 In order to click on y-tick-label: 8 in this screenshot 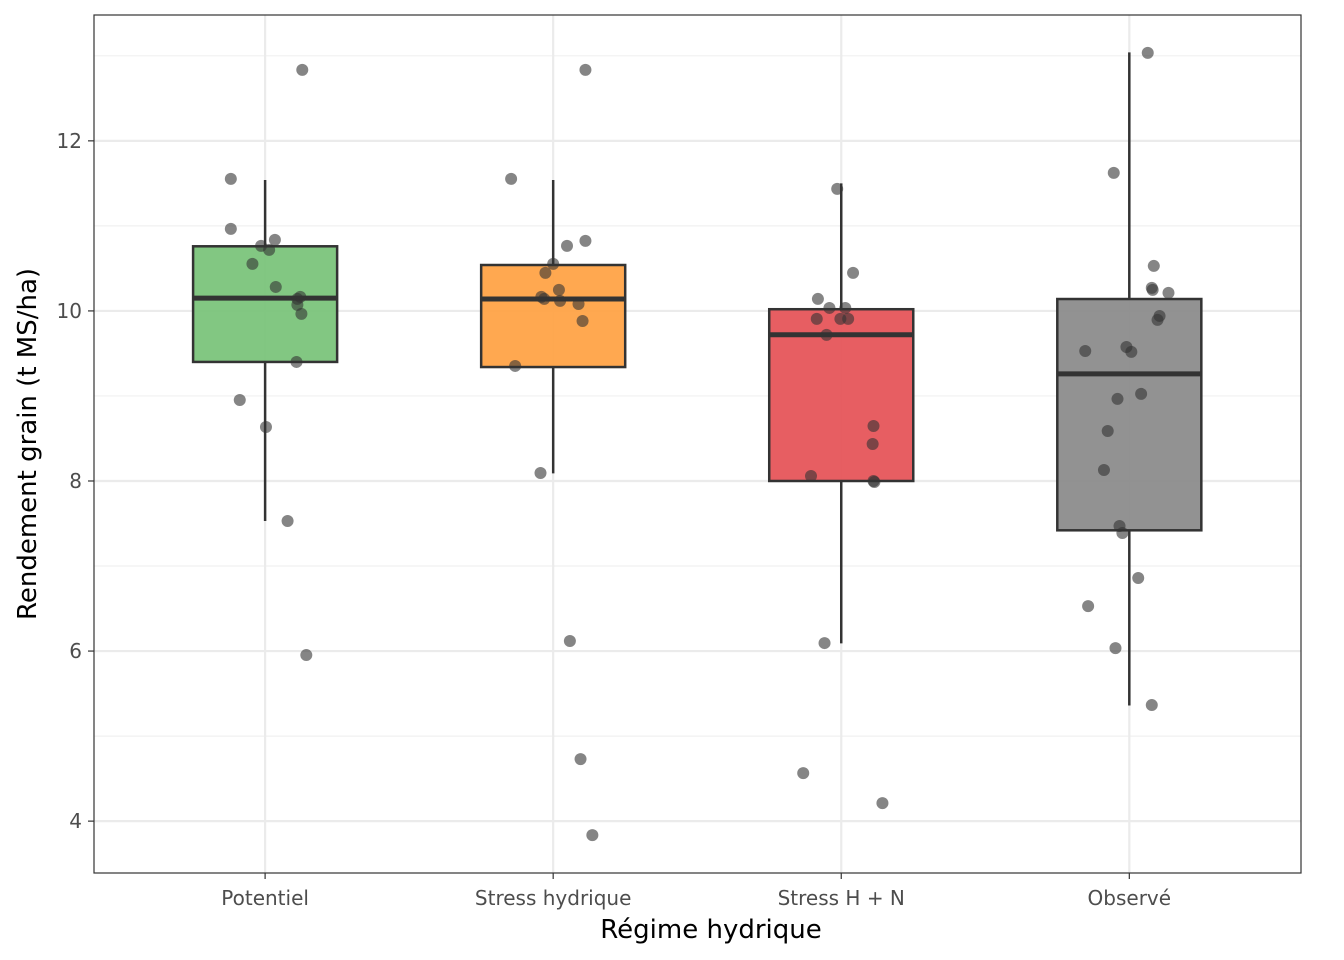, I will do `click(75, 481)`.